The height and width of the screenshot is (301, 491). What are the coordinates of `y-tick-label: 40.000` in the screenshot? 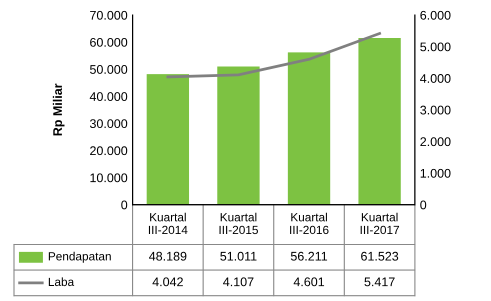 It's located at (109, 96).